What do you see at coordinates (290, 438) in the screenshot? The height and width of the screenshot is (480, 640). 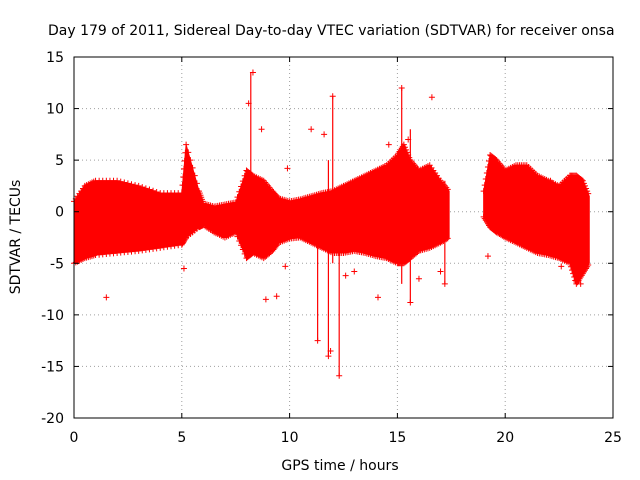 I see `x-tick-label: 10` at bounding box center [290, 438].